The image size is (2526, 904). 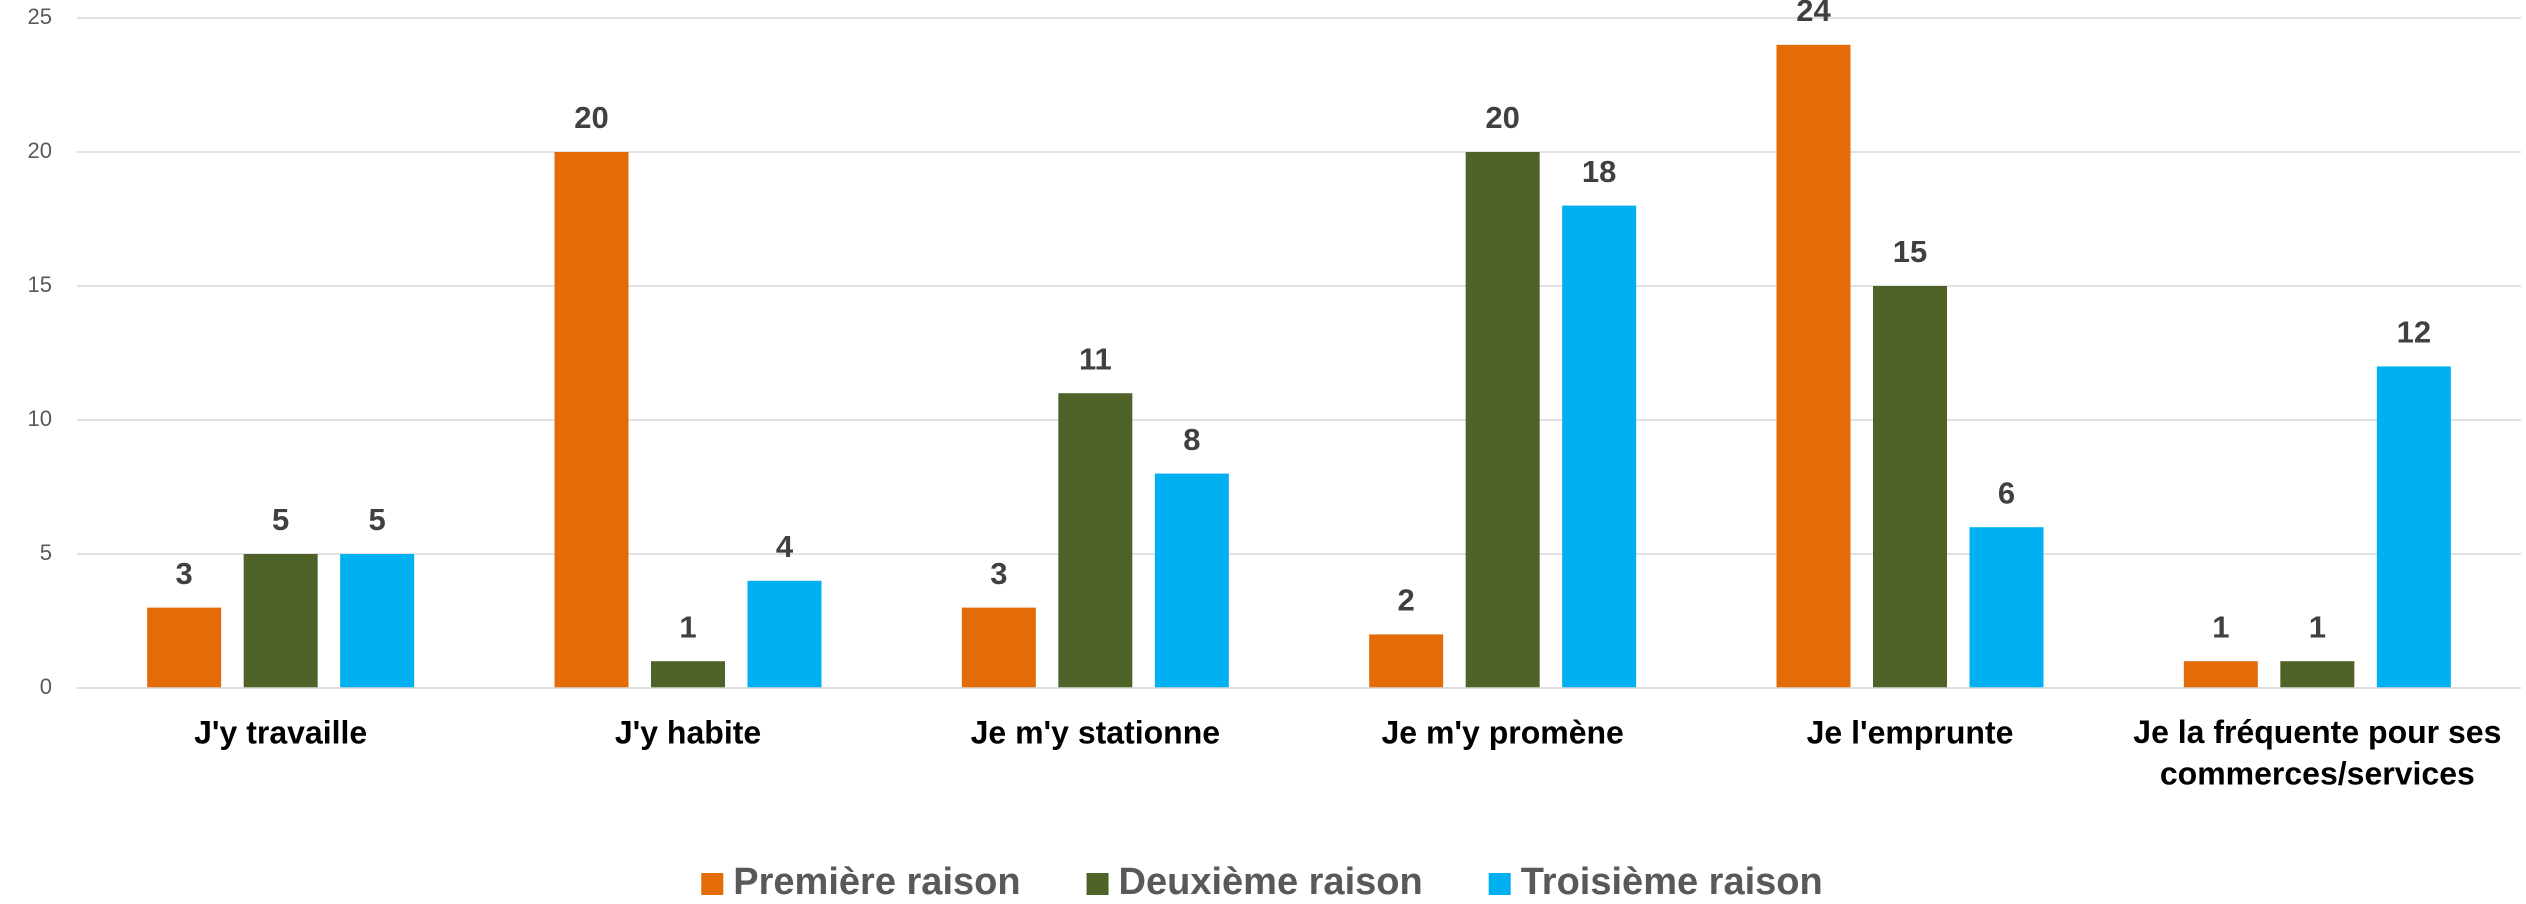 What do you see at coordinates (1502, 732) in the screenshot?
I see `x-tick-label: Je m'y promène` at bounding box center [1502, 732].